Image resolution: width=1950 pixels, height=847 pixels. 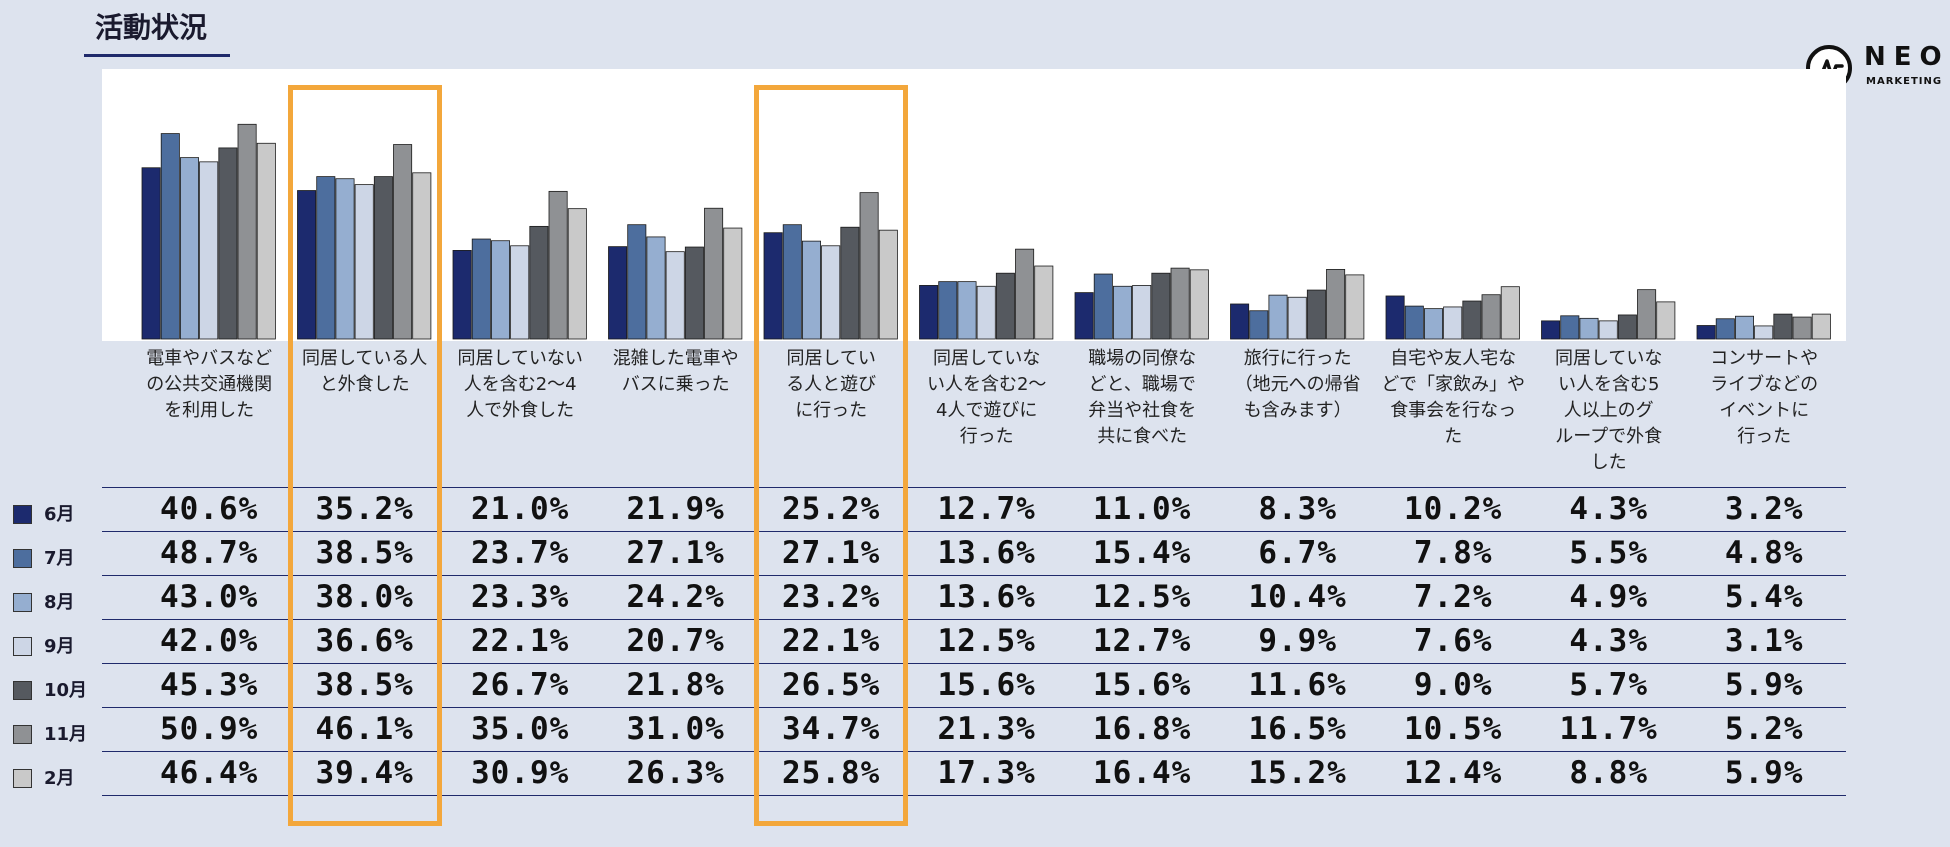 What do you see at coordinates (986, 509) in the screenshot?
I see `table-cell: 12.7%` at bounding box center [986, 509].